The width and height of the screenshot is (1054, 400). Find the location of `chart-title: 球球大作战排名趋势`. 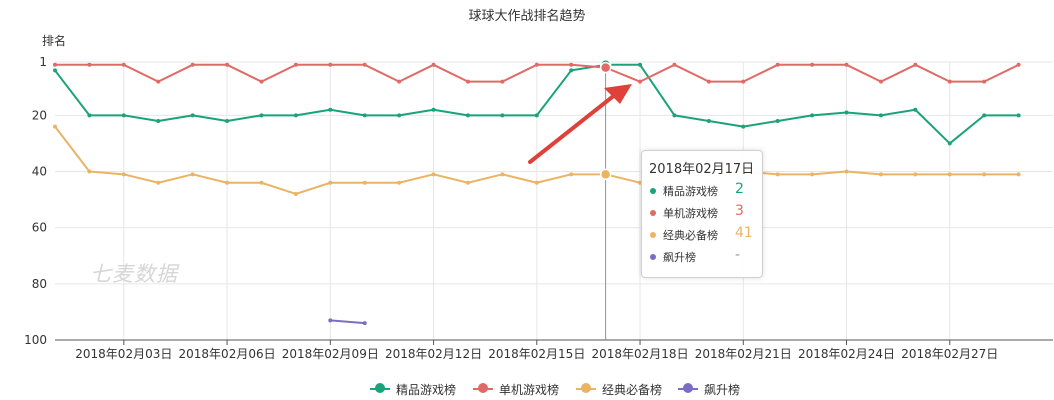

chart-title: 球球大作战排名趋势 is located at coordinates (527, 16).